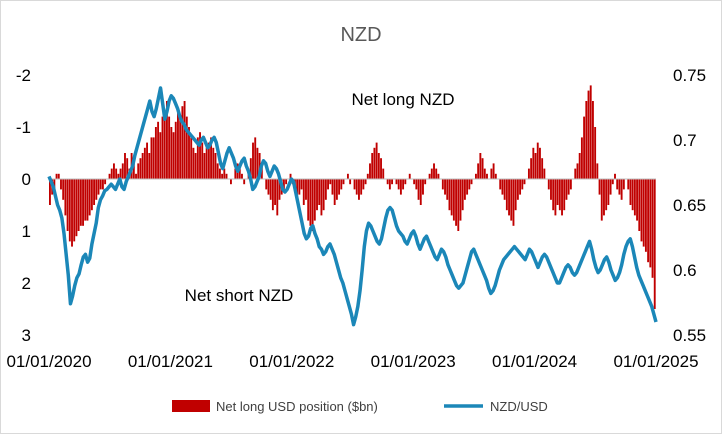  I want to click on y-left-tick-label: 2, so click(26, 283).